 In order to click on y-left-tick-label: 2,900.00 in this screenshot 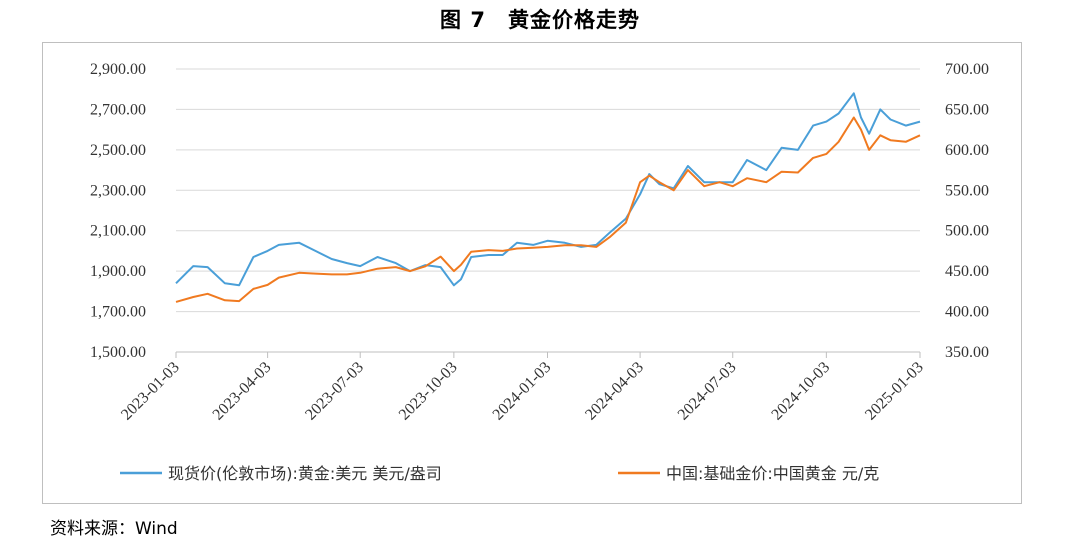, I will do `click(118, 69)`.